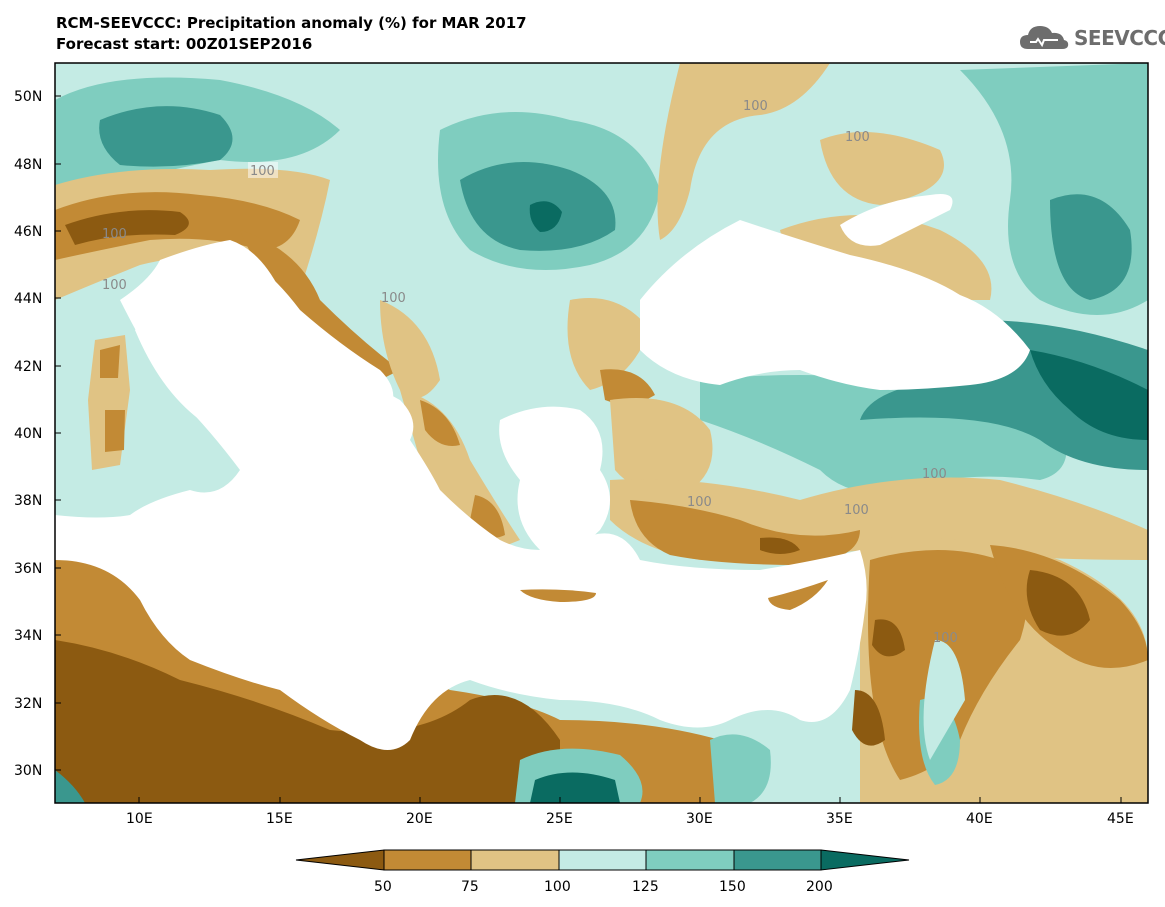  Describe the element at coordinates (28, 501) in the screenshot. I see `lat-label: 38N` at that location.